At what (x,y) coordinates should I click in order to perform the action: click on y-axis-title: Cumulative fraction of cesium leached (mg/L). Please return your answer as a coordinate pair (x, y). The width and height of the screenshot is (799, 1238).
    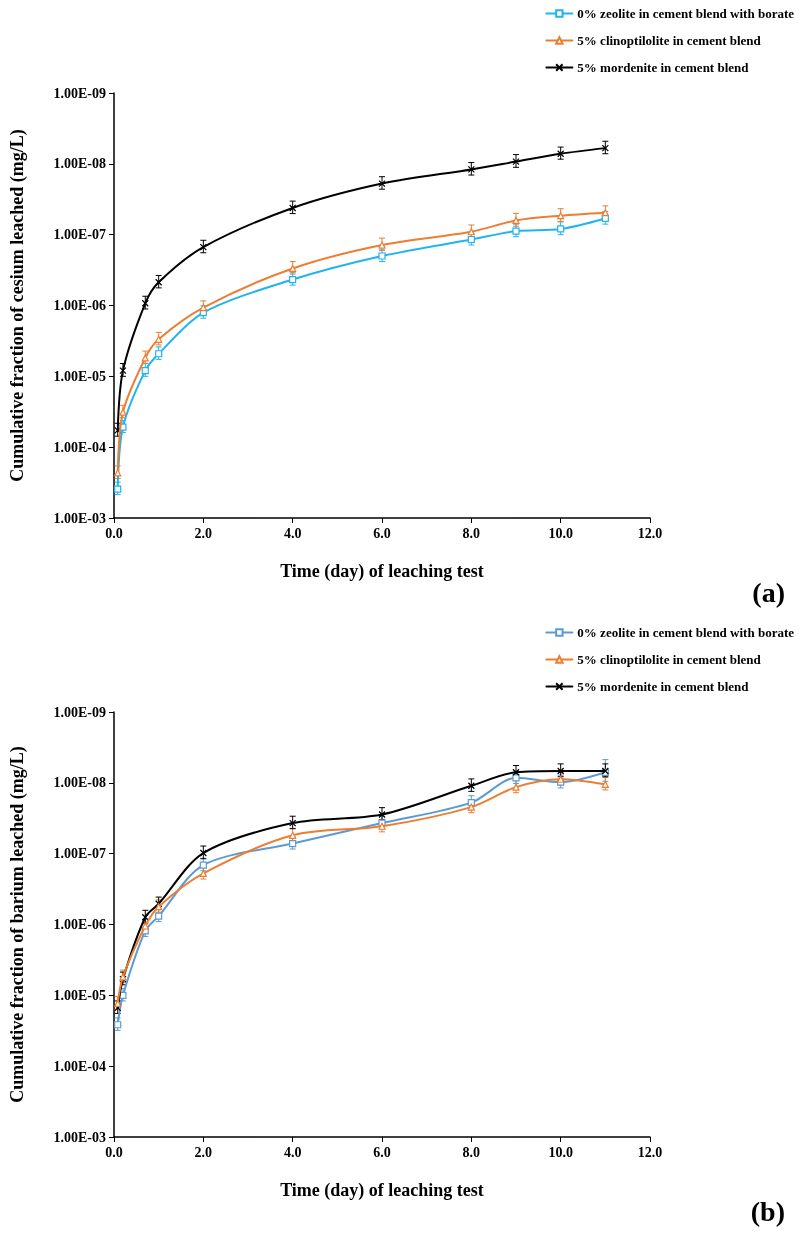
    Looking at the image, I should click on (17, 305).